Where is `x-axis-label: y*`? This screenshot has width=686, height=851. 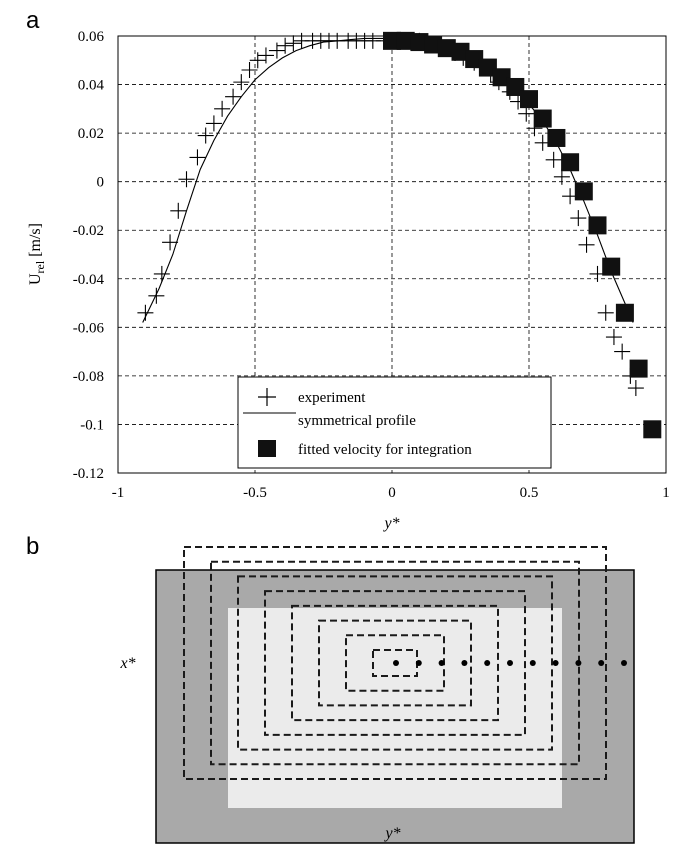 x-axis-label: y* is located at coordinates (390, 523).